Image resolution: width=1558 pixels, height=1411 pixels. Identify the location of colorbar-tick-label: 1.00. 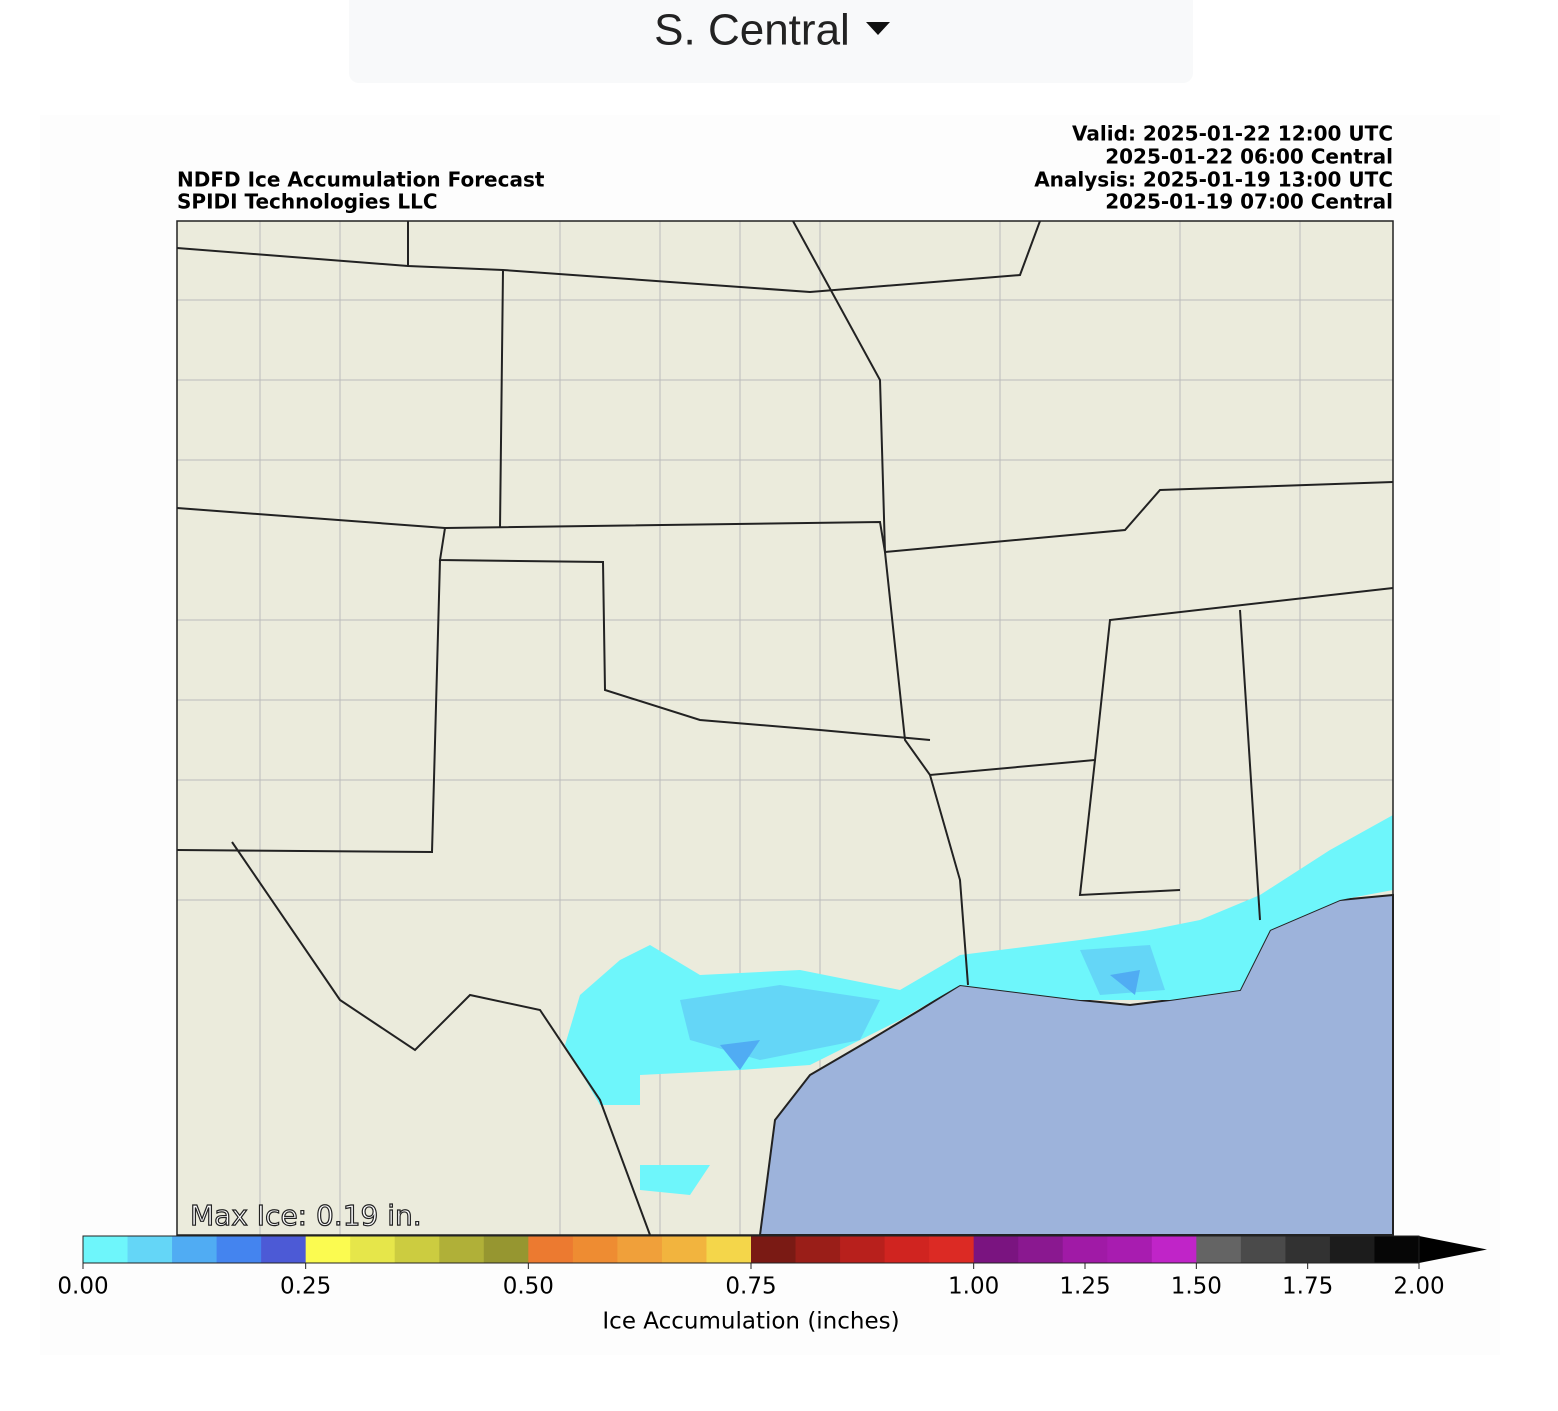
(973, 1287).